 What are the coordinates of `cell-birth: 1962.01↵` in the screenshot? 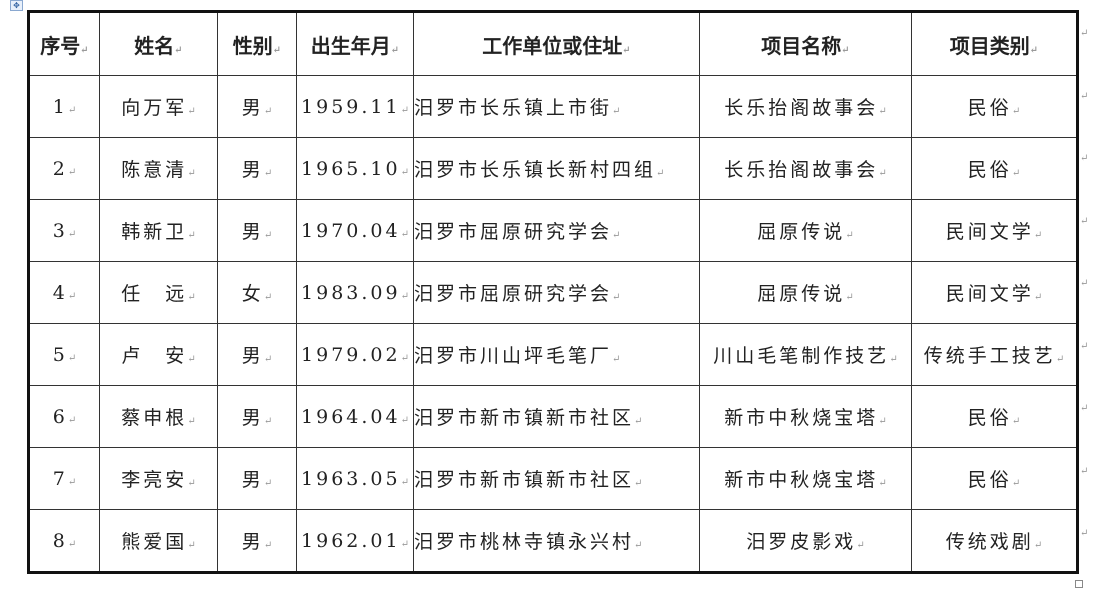 It's located at (355, 541).